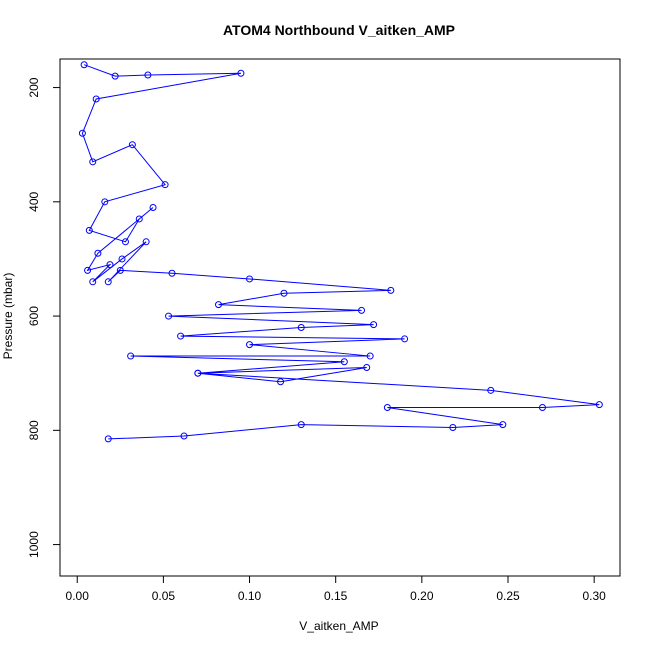 The image size is (650, 650). I want to click on y-tick-label: 400, so click(34, 201).